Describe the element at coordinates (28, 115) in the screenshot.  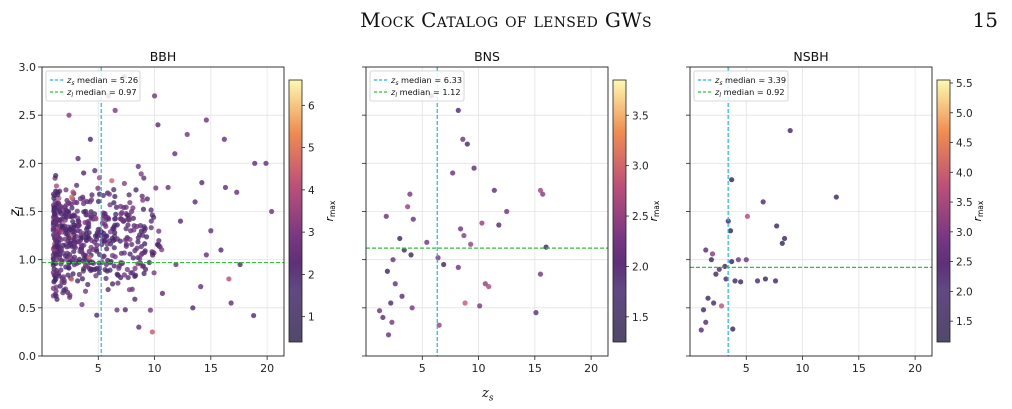
I see `y-tick-label: 2.5` at that location.